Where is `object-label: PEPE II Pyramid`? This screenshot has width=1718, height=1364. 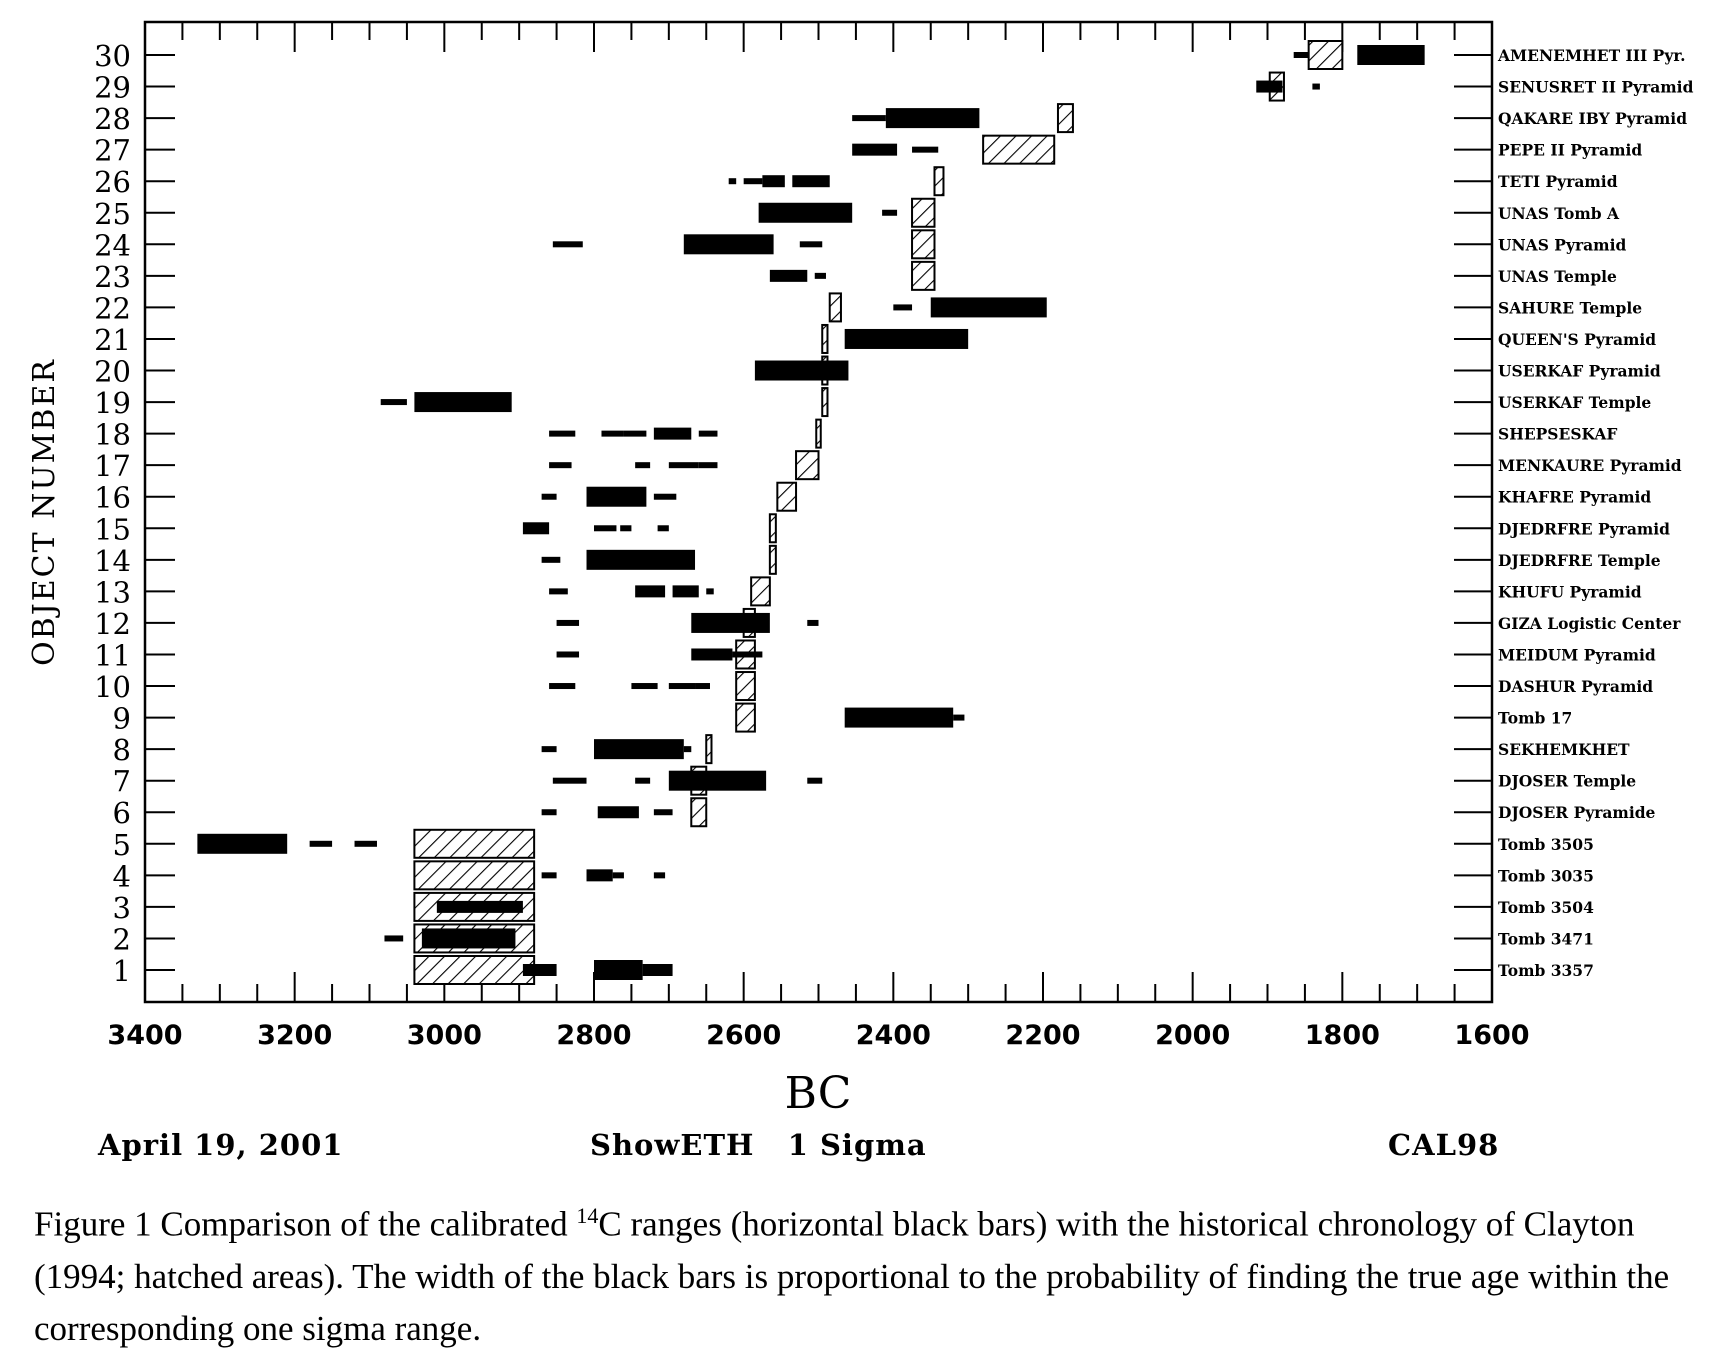
object-label: PEPE II Pyramid is located at coordinates (1570, 150).